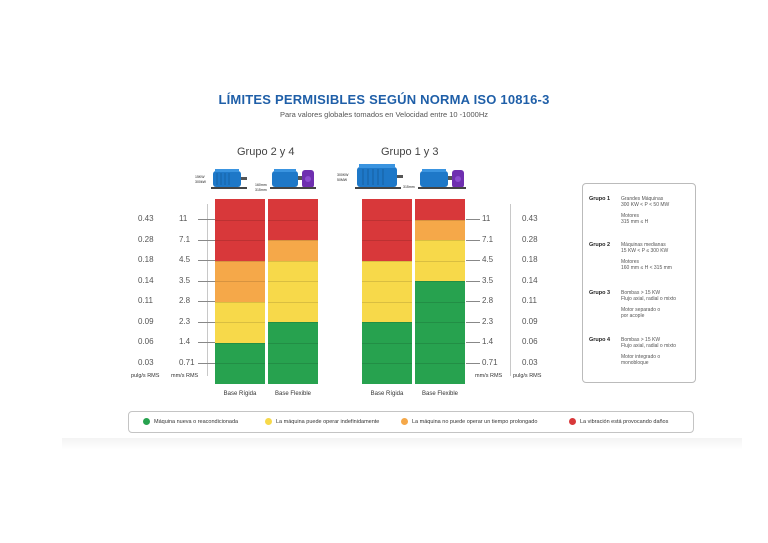 The image size is (768, 543). What do you see at coordinates (293, 179) in the screenshot?
I see `motor-pump-icon` at bounding box center [293, 179].